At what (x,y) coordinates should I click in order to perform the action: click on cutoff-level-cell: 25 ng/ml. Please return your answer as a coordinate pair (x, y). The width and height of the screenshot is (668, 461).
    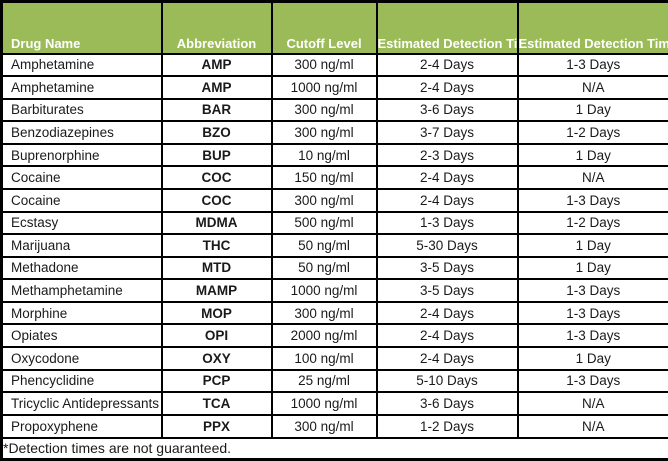
    Looking at the image, I should click on (324, 381).